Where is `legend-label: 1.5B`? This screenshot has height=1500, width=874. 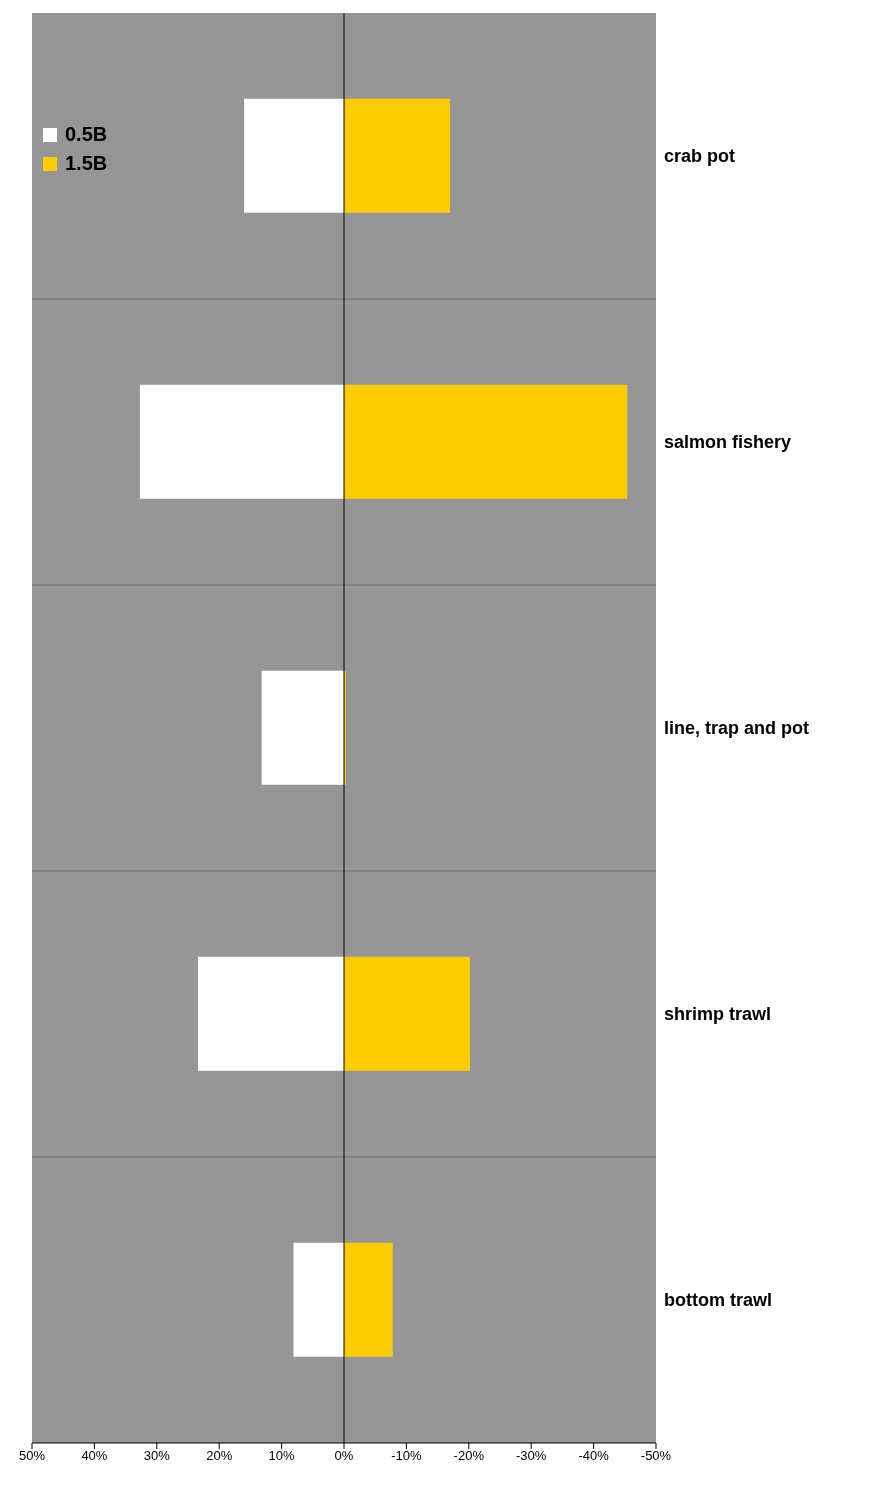 legend-label: 1.5B is located at coordinates (86, 163).